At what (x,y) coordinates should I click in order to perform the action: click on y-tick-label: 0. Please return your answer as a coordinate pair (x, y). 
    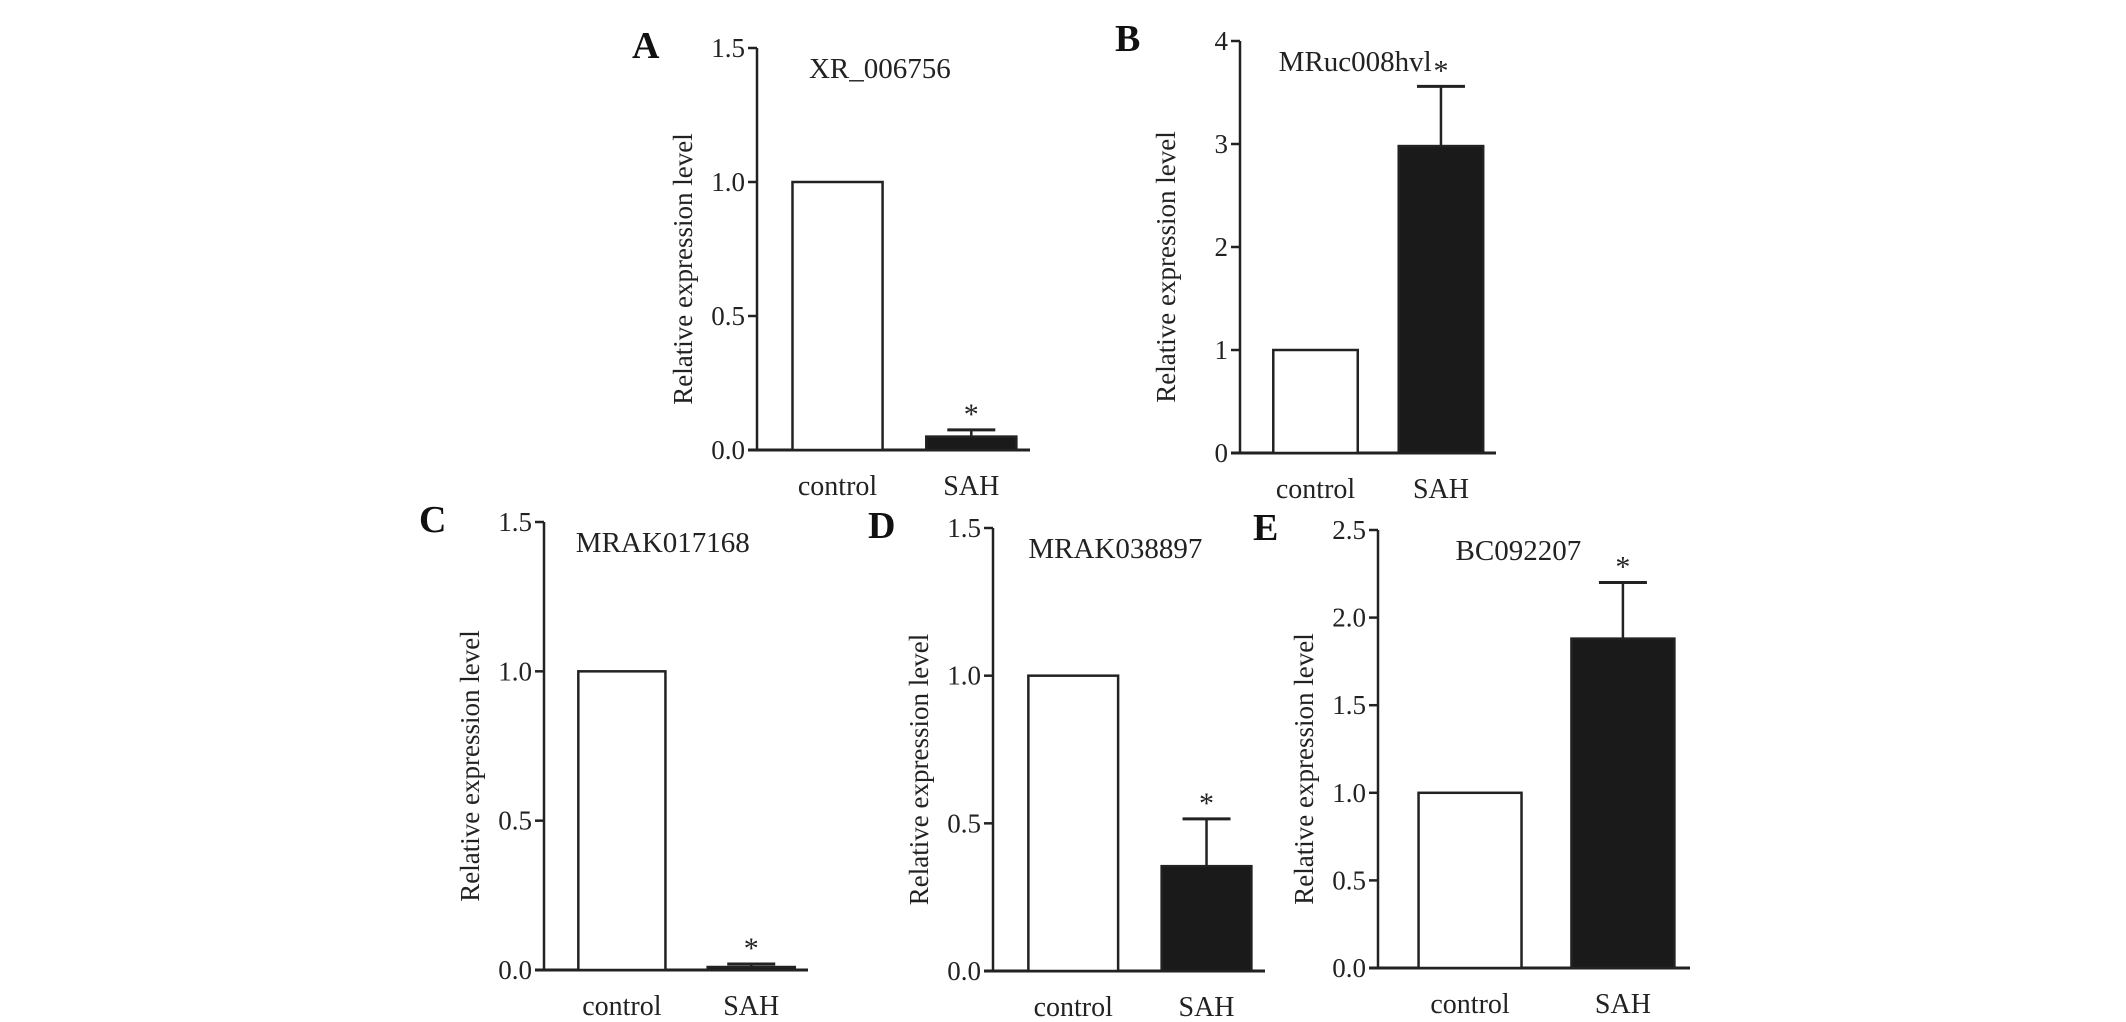
    Looking at the image, I should click on (1222, 453).